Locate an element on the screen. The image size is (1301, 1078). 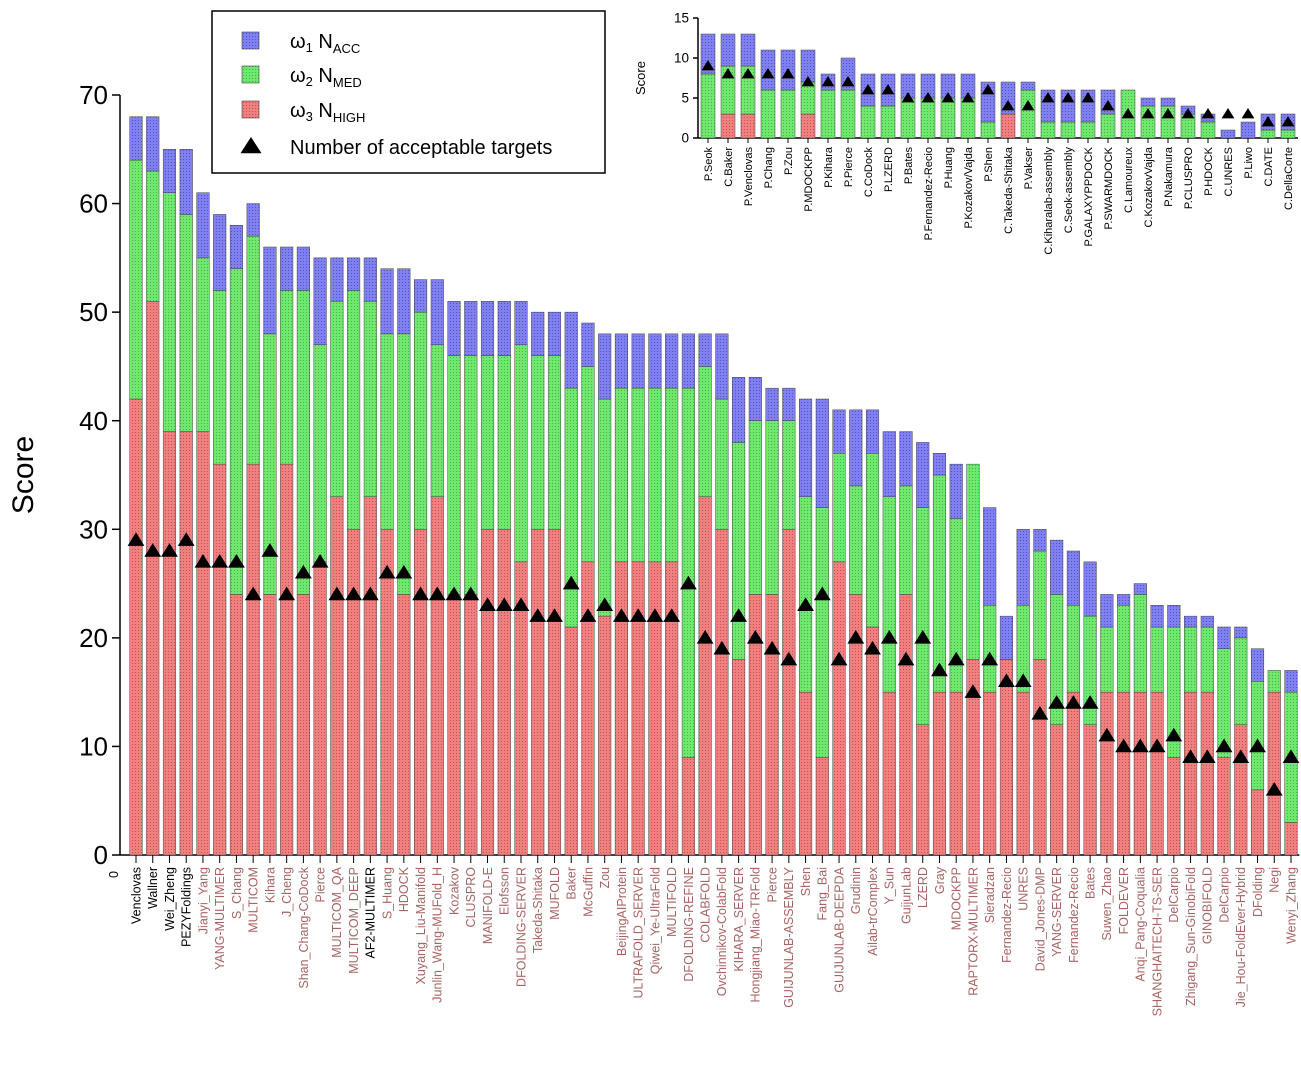
x-category-label: C.Takeda-Shitaka is located at coordinates (1009, 190).